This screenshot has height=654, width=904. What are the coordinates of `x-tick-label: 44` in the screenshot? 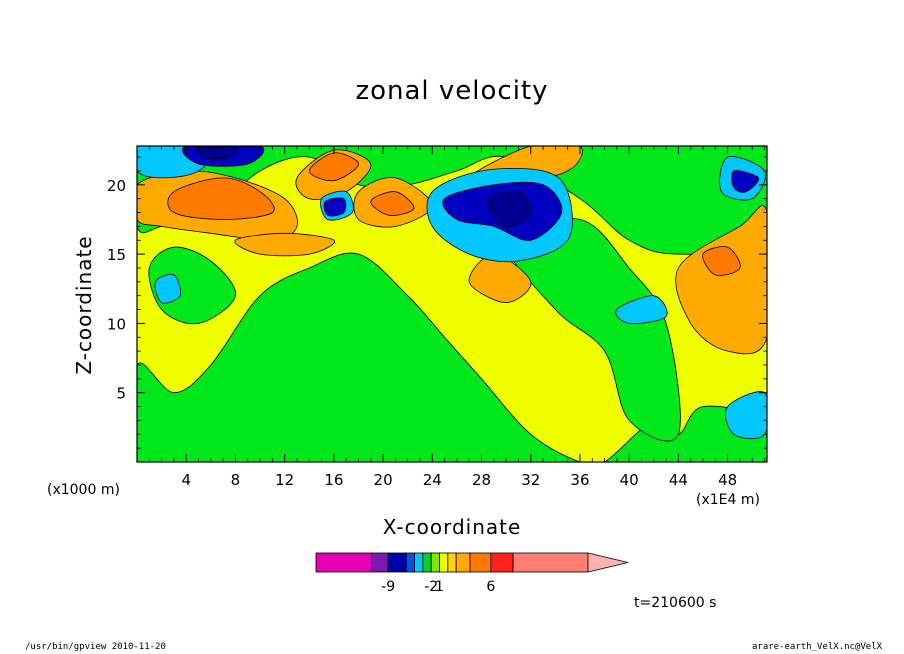 It's located at (678, 480).